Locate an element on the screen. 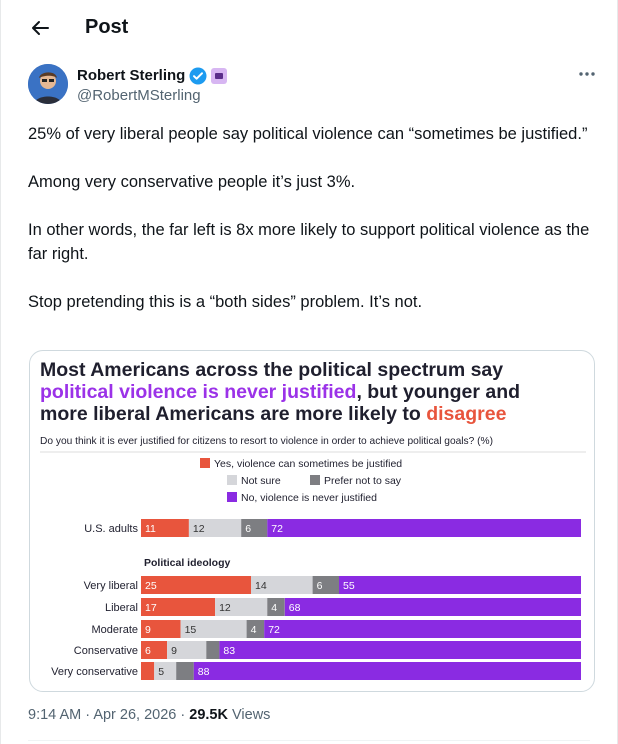 The width and height of the screenshot is (618, 744). chart-title-part: disagree is located at coordinates (466, 414).